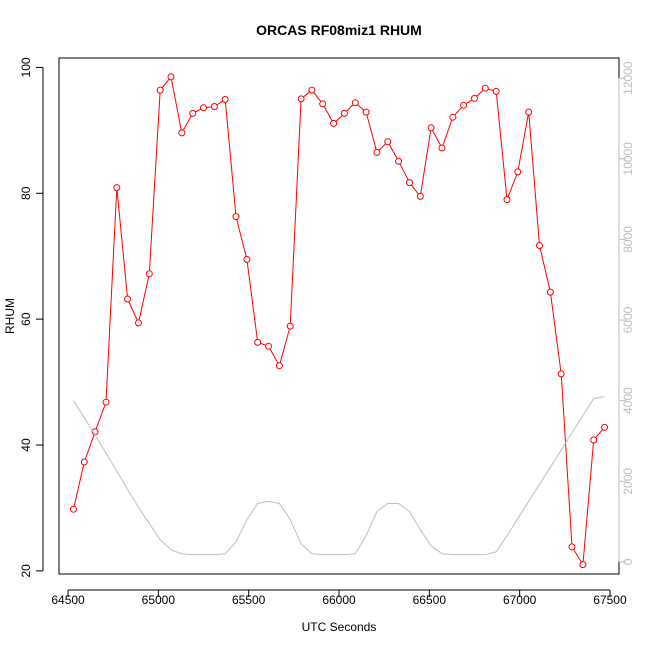 This screenshot has height=650, width=650. What do you see at coordinates (339, 30) in the screenshot?
I see `chart-title: ORCAS RF08miz1 RHUM` at bounding box center [339, 30].